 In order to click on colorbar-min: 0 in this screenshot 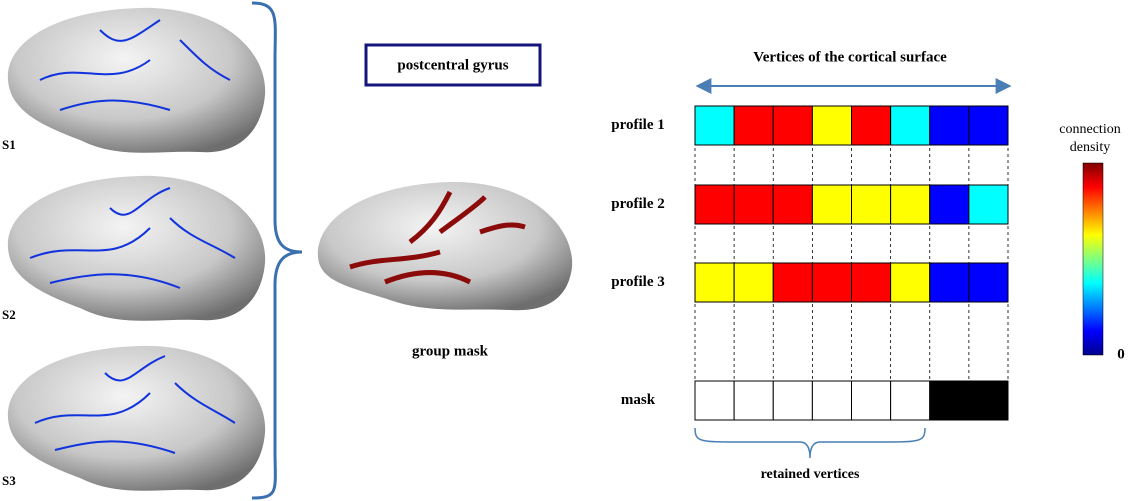, I will do `click(1121, 354)`.